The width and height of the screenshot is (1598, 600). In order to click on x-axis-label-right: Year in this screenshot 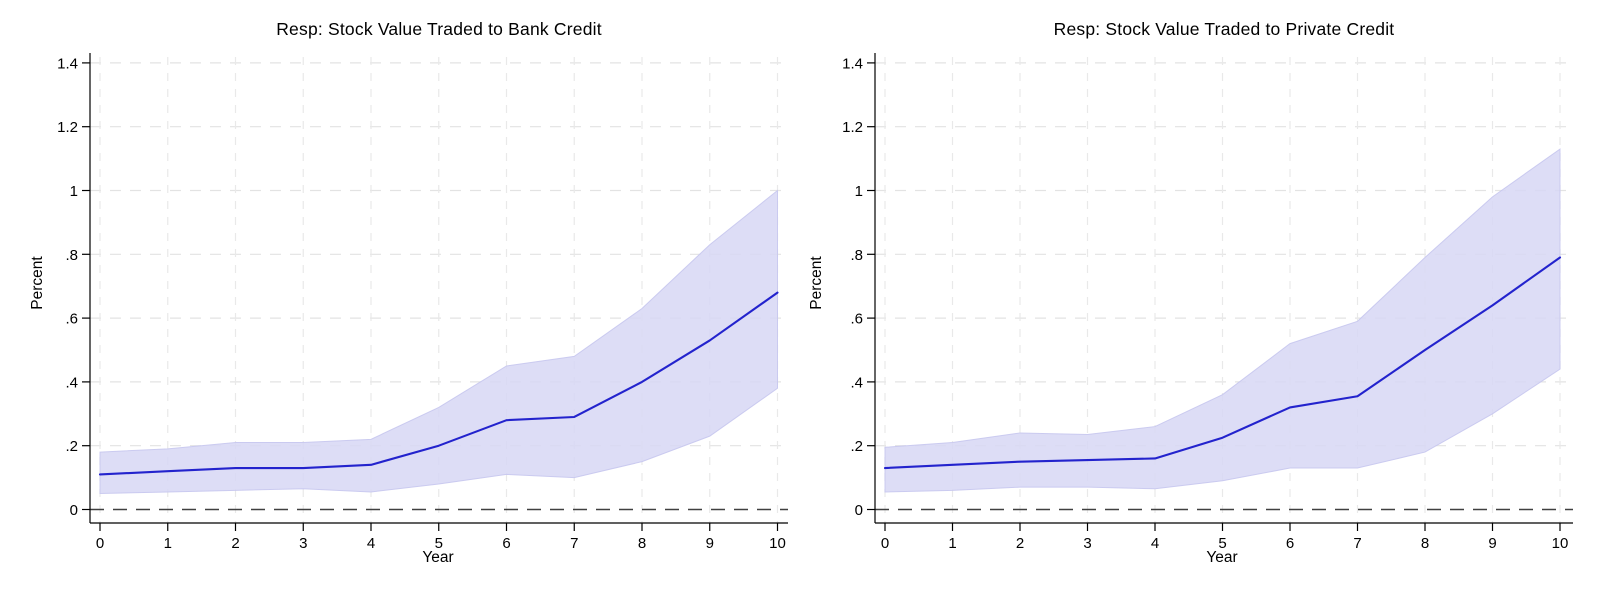, I will do `click(1222, 557)`.